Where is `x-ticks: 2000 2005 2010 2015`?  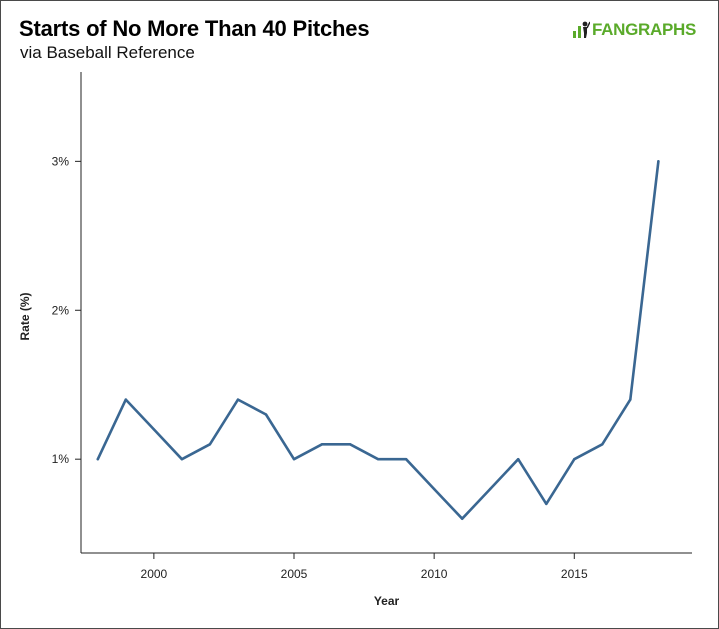 x-ticks: 2000 2005 2010 2015 is located at coordinates (364, 567).